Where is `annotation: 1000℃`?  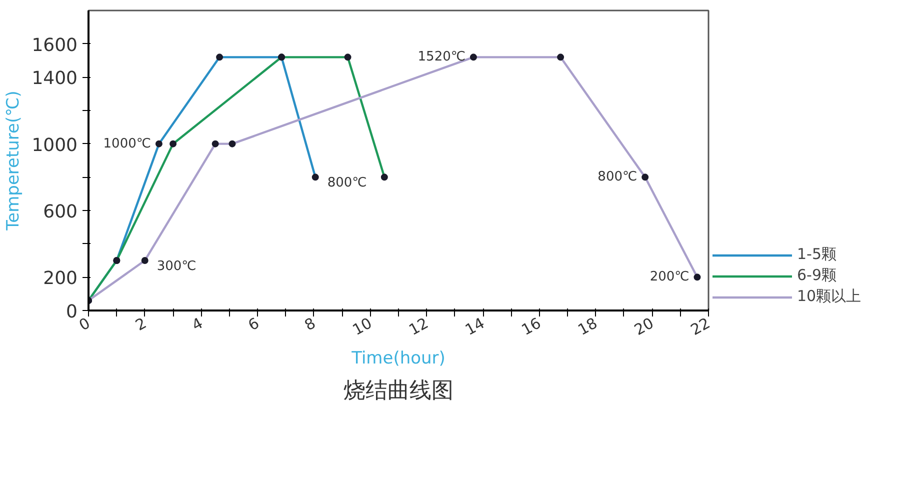 annotation: 1000℃ is located at coordinates (127, 144).